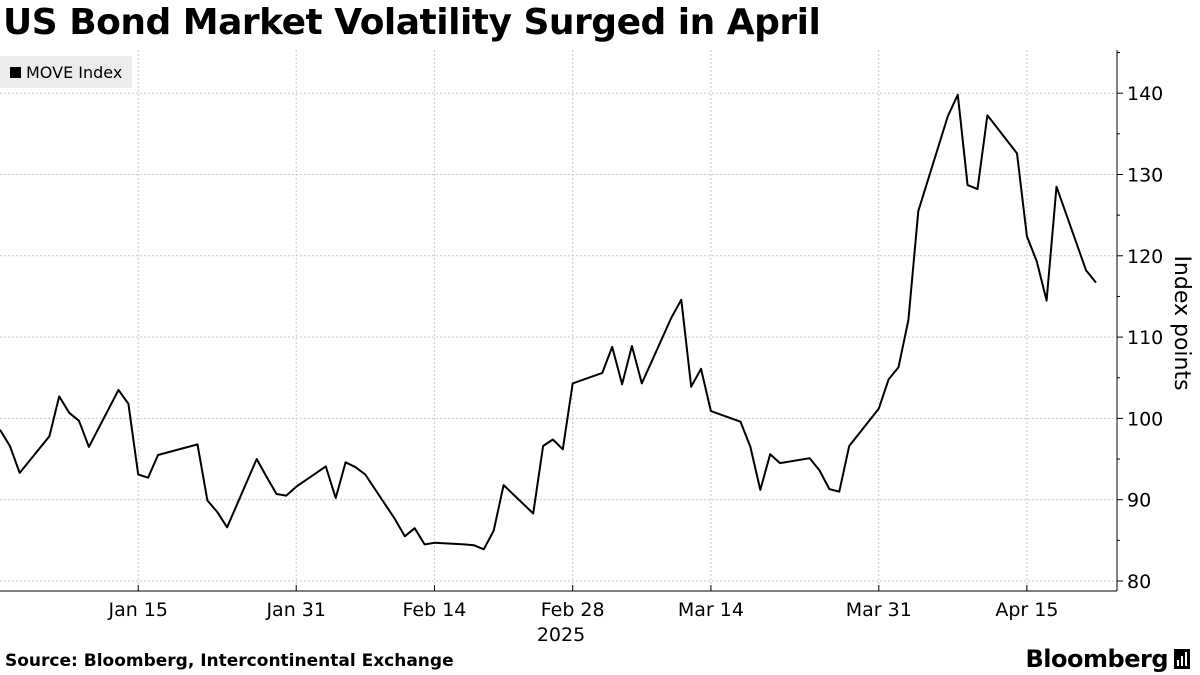  Describe the element at coordinates (137, 610) in the screenshot. I see `x-tick-label: Jan 15` at that location.